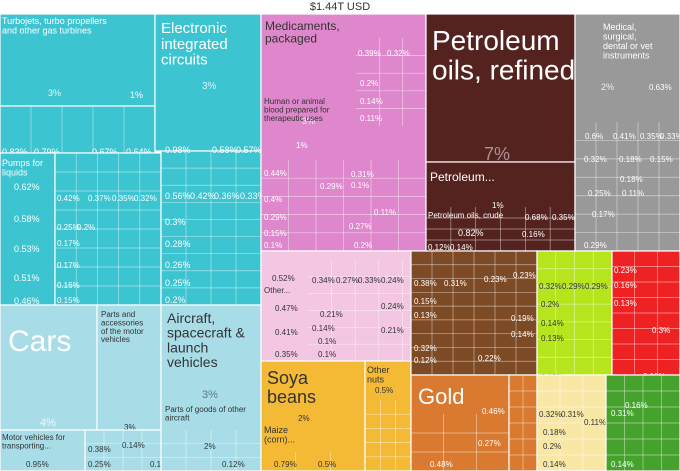 Image resolution: width=680 pixels, height=471 pixels. What do you see at coordinates (99, 198) in the screenshot?
I see `cell-label: 0.37%` at bounding box center [99, 198].